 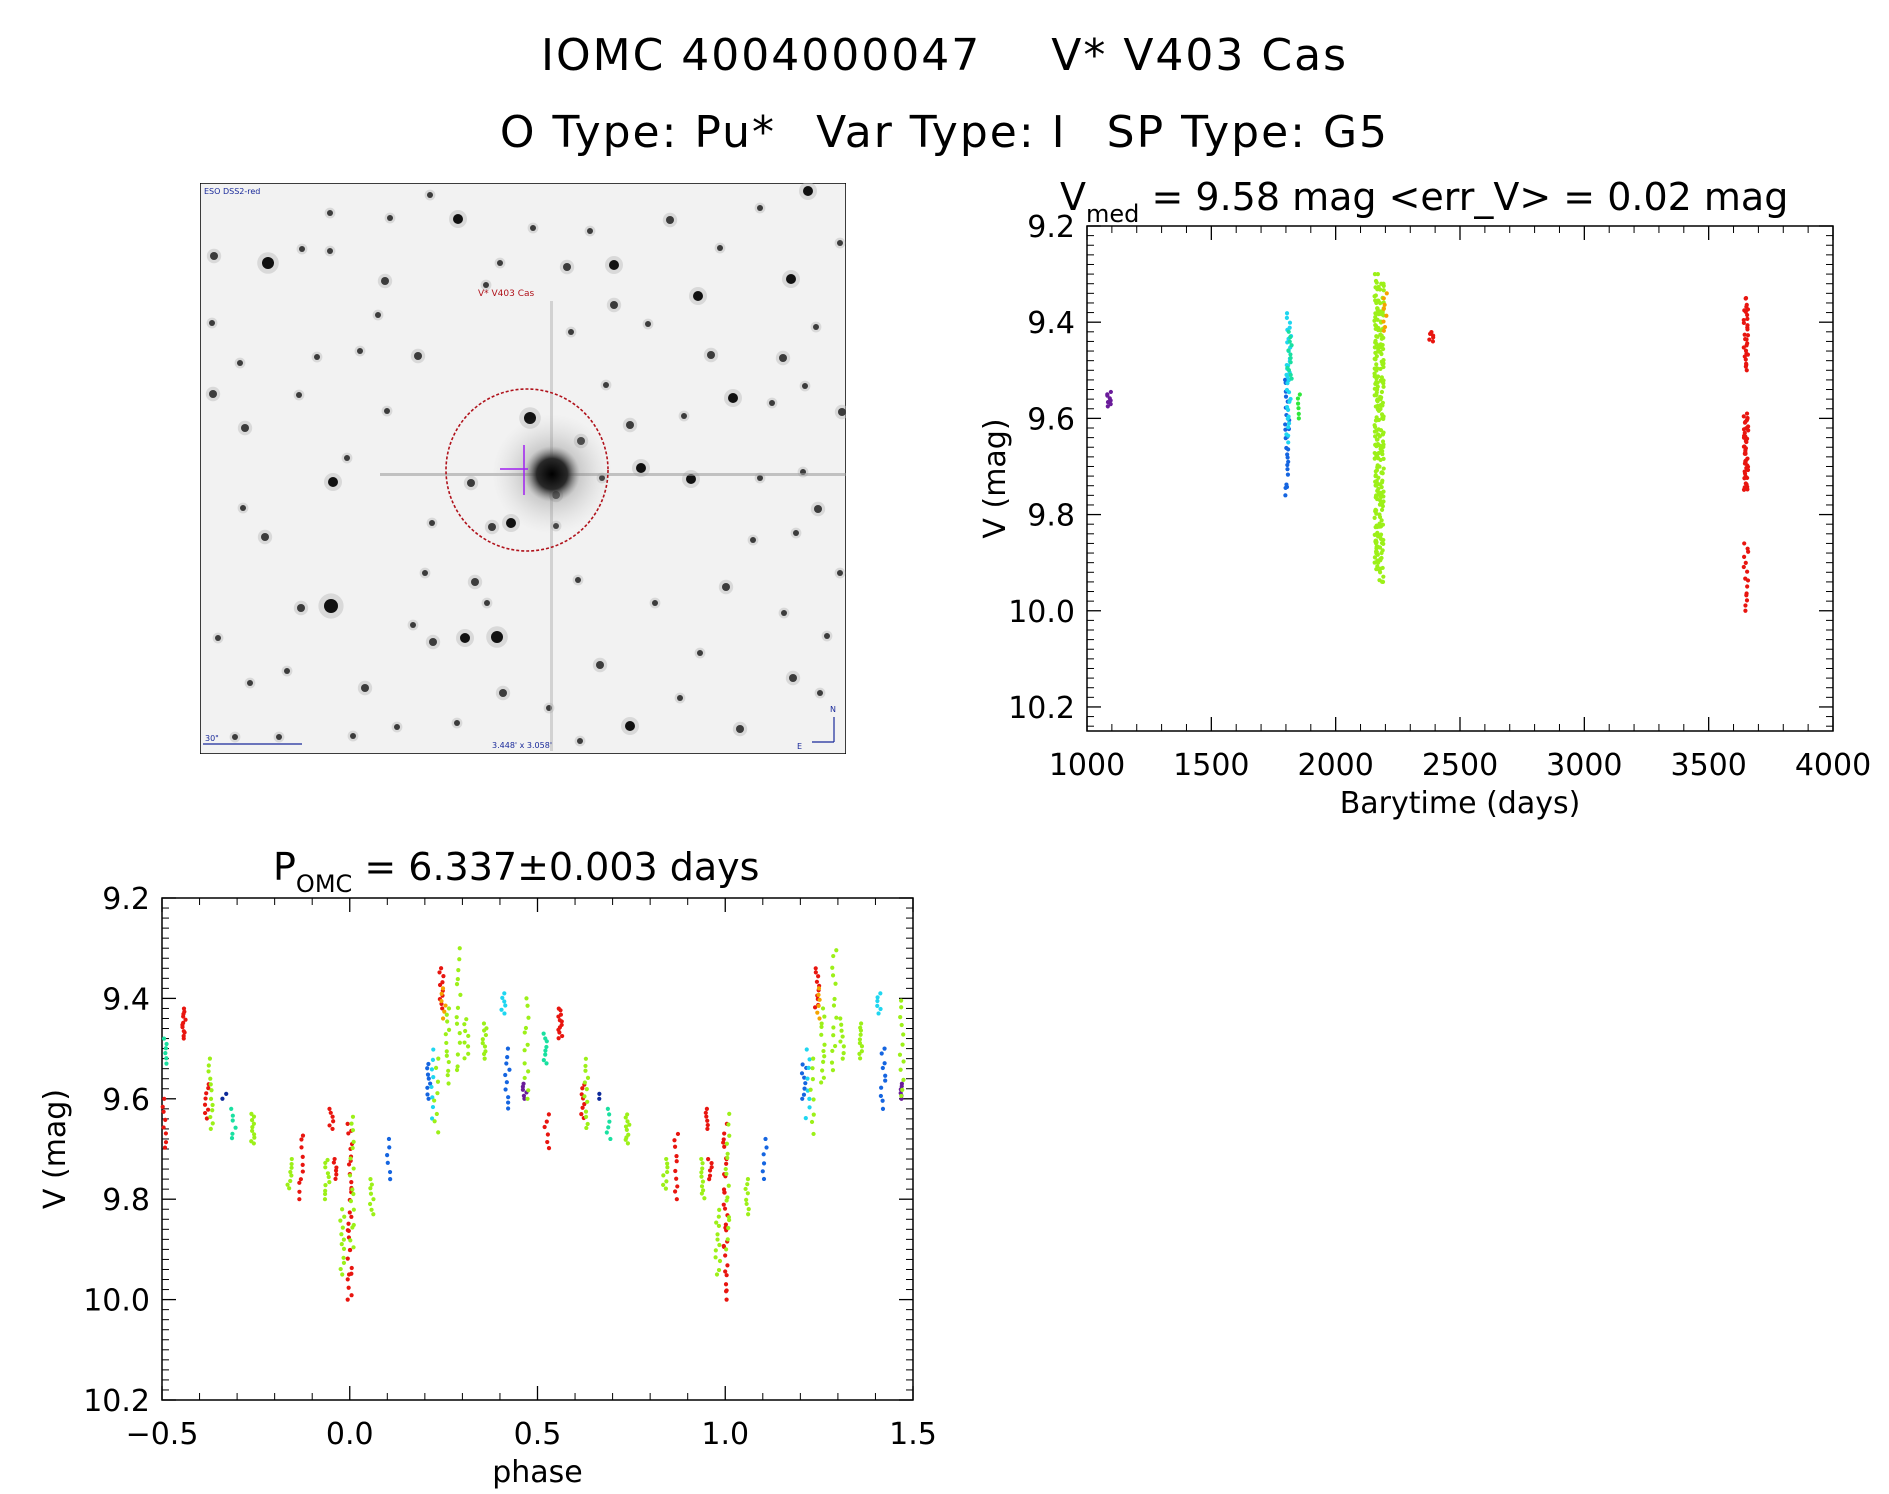 I want to click on object-name: V* V403 Cas, so click(x=1199, y=55).